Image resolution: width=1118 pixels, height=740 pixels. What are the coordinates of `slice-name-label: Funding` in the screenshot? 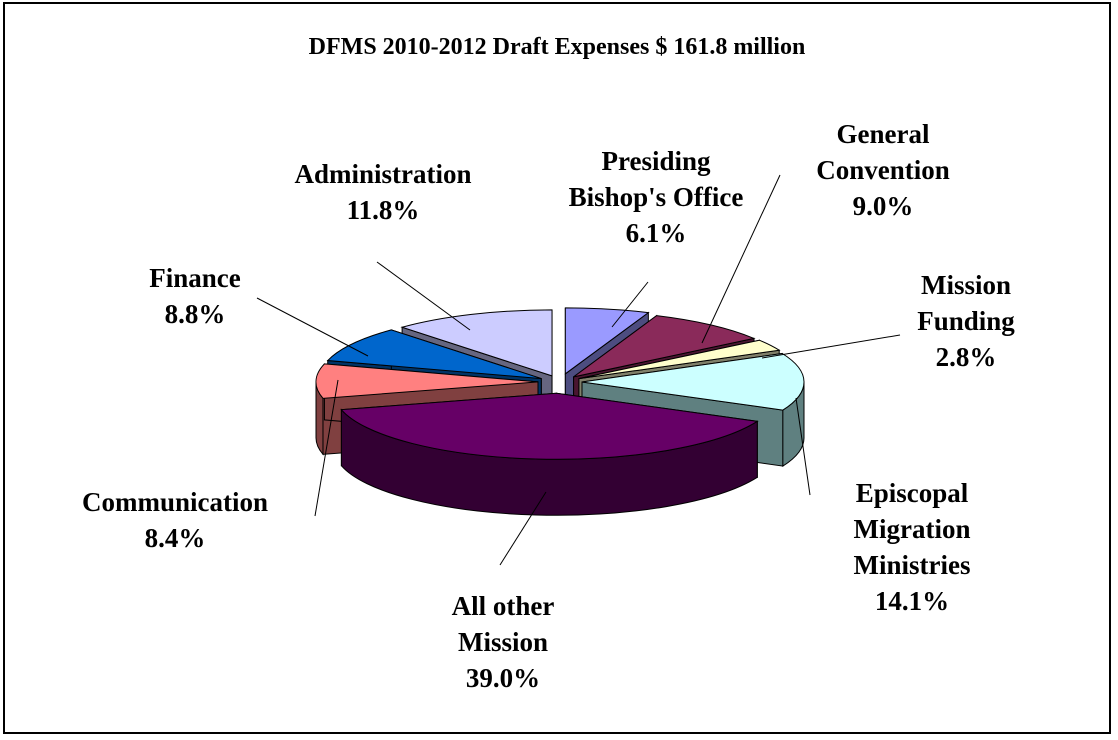 It's located at (966, 321).